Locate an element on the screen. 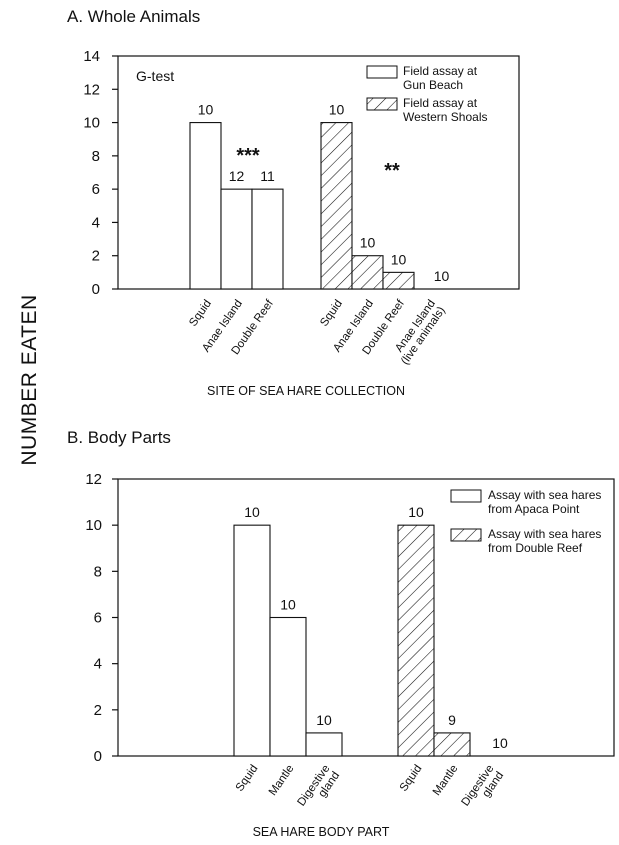  panel-a-x-axis-label: SITE OF SEA HARE COLLECTION is located at coordinates (306, 391).